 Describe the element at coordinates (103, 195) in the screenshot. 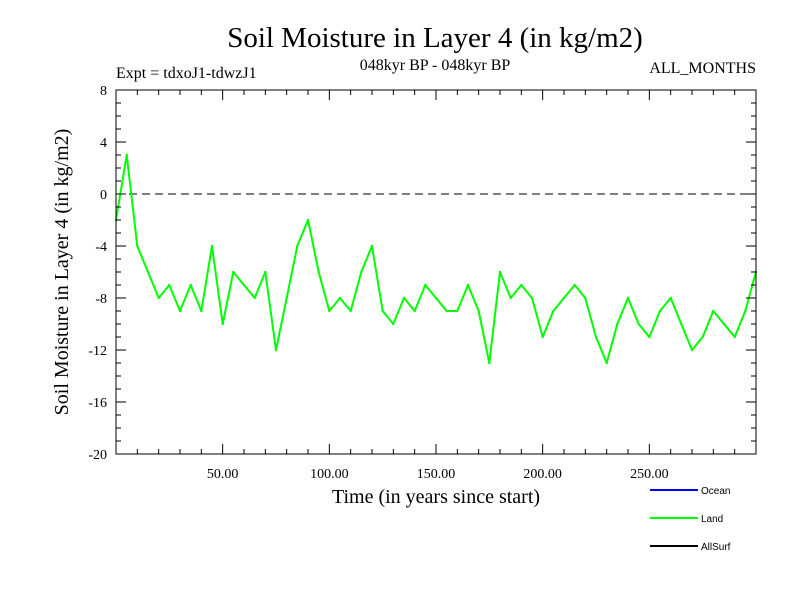

I see `y-tick-label: 0` at that location.